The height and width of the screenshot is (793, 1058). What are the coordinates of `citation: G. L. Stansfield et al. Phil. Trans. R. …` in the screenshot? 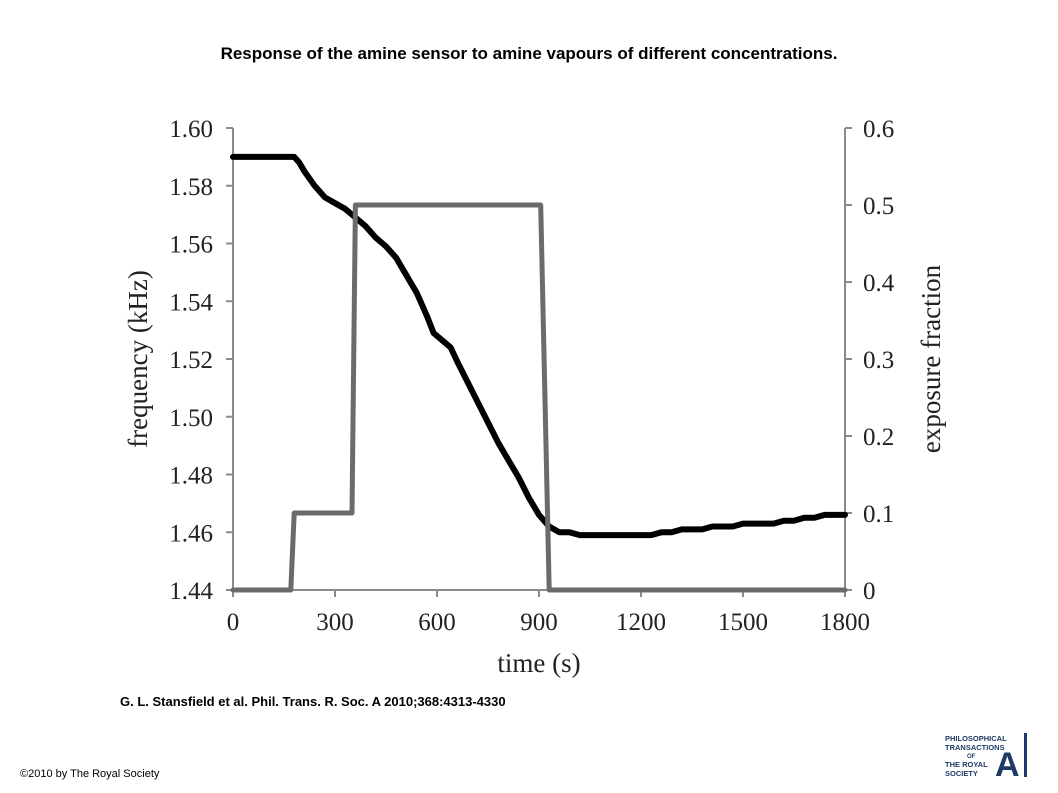 It's located at (313, 701).